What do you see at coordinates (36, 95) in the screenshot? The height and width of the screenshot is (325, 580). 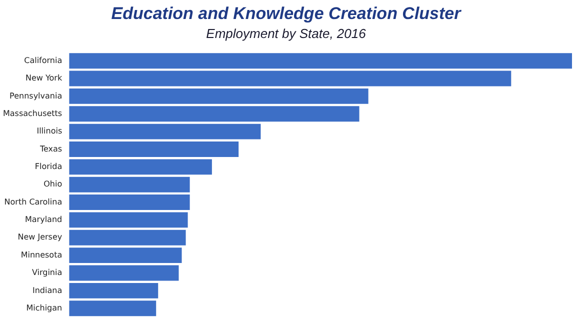 I see `y-tick-label: Pennsylvania` at bounding box center [36, 95].